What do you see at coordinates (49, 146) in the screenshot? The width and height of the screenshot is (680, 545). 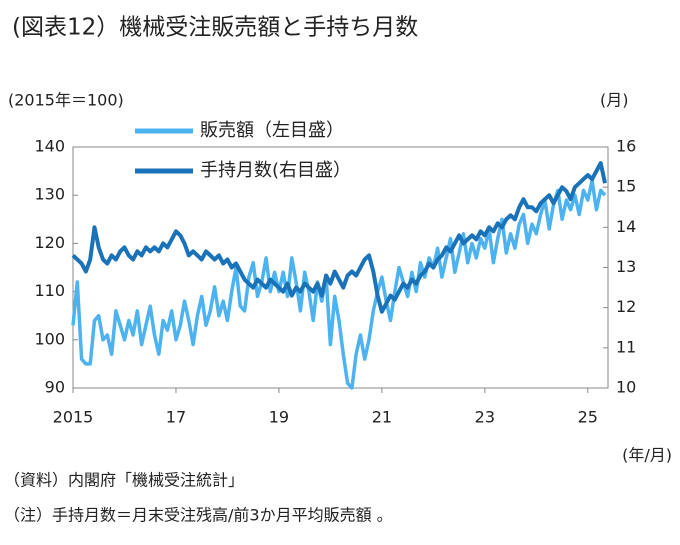 I see `y-tick-label: 140` at bounding box center [49, 146].